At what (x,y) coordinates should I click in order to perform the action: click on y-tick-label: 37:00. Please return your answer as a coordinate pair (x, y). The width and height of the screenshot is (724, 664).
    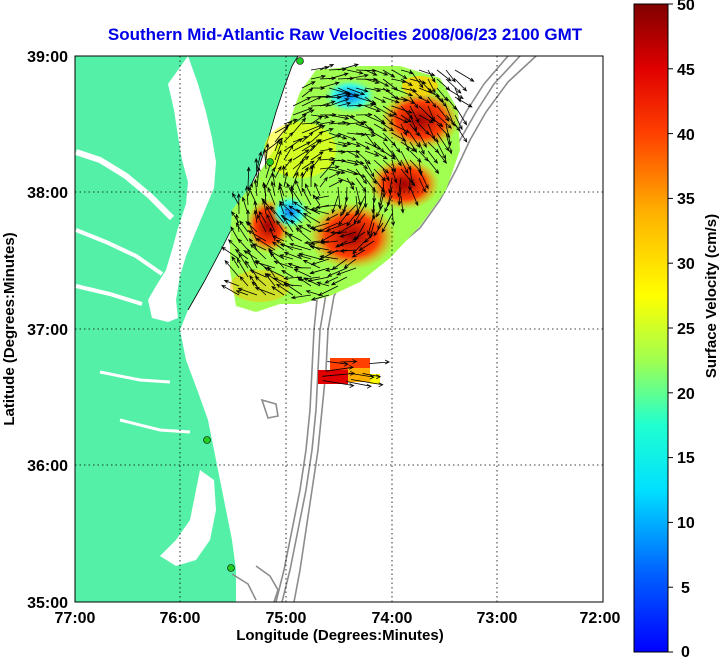
    Looking at the image, I should click on (47, 330).